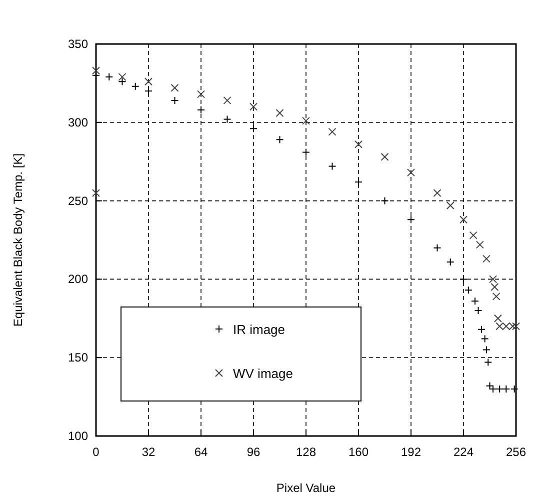  Describe the element at coordinates (96, 452) in the screenshot. I see `x-tick-label: 0` at that location.